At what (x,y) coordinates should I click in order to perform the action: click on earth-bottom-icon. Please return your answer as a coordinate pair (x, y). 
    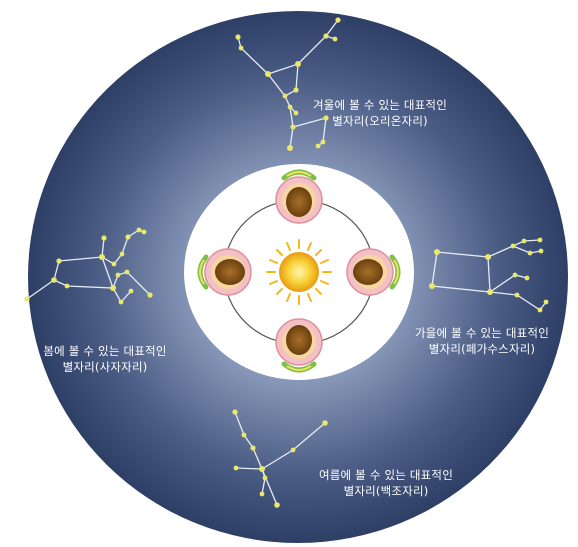
    Looking at the image, I should click on (299, 345).